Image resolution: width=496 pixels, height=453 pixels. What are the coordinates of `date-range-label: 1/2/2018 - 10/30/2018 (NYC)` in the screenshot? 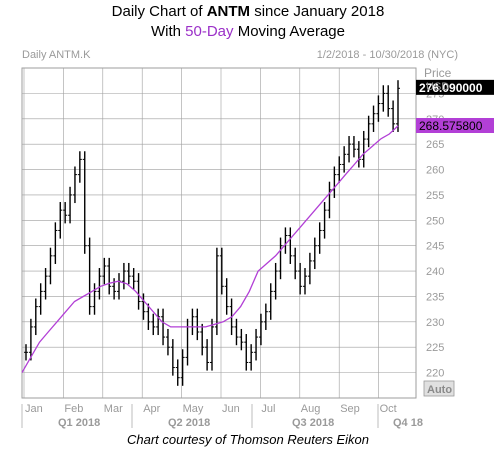 It's located at (387, 55).